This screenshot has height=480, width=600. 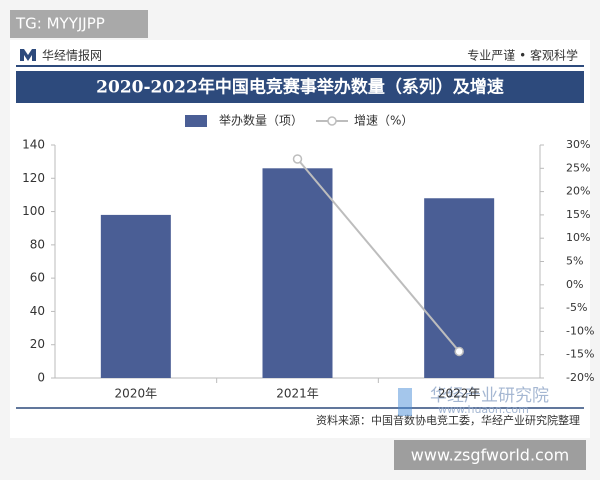 What do you see at coordinates (574, 261) in the screenshot?
I see `y2-tick-label: 5%` at bounding box center [574, 261].